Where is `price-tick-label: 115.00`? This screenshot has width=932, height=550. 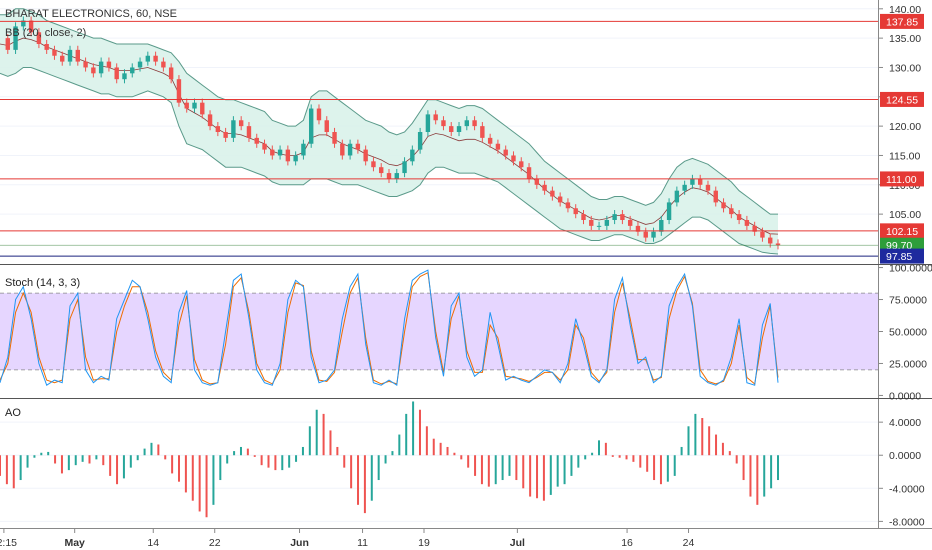 price-tick-label: 115.00 is located at coordinates (904, 156).